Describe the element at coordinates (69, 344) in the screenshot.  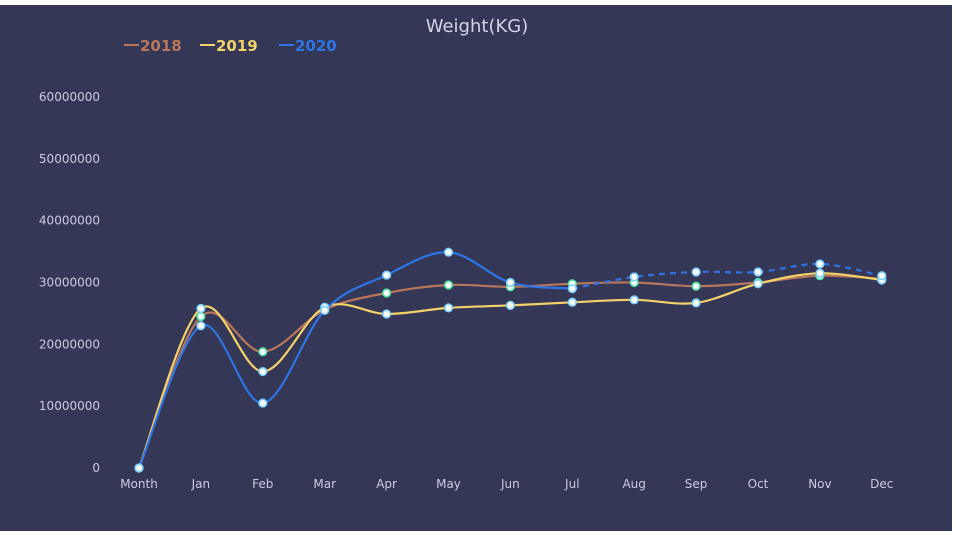
I see `y-tick-label: 20000000` at that location.